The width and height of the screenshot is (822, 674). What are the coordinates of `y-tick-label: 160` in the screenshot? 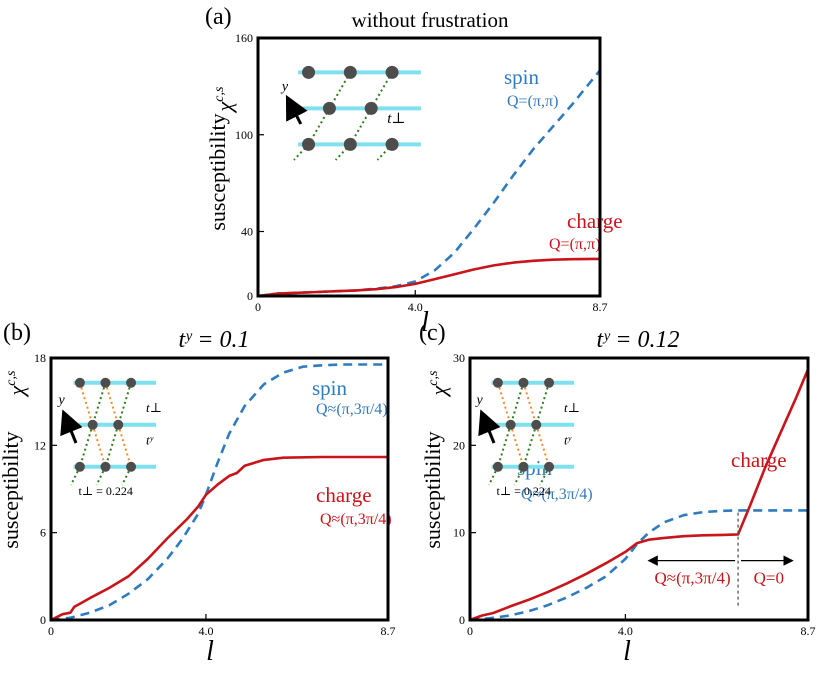 It's located at (244, 38).